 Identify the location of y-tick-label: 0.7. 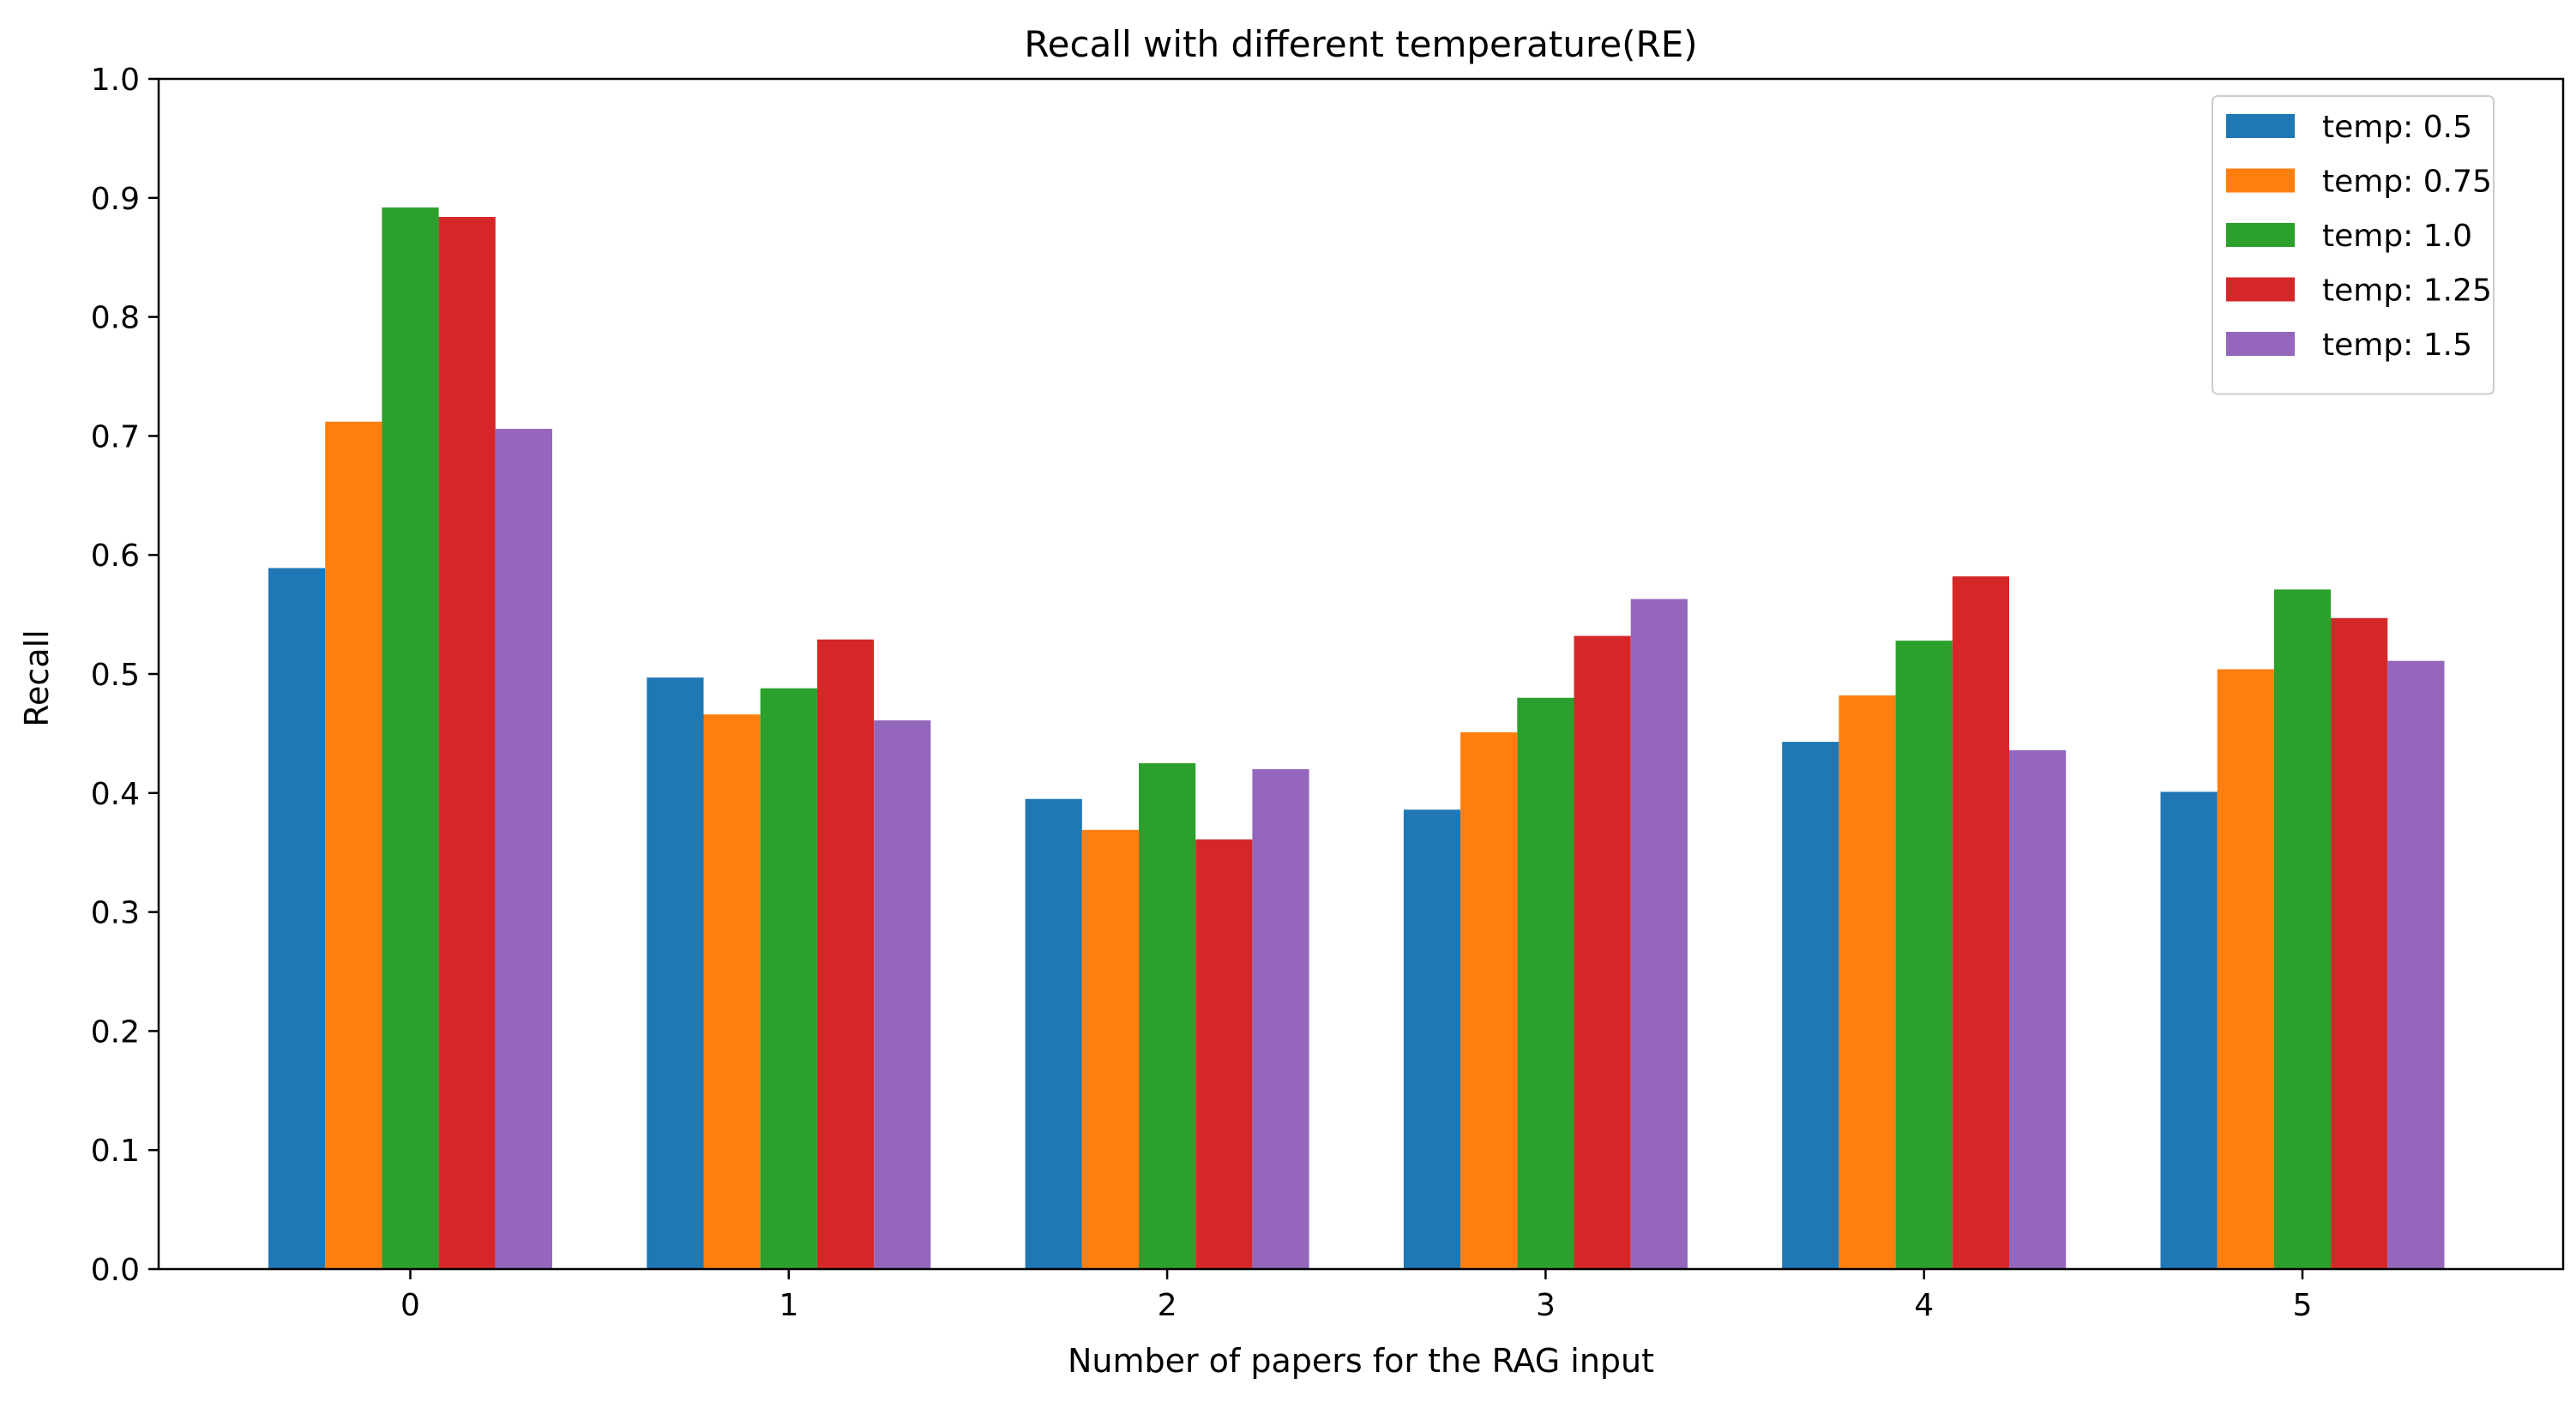
(115, 436).